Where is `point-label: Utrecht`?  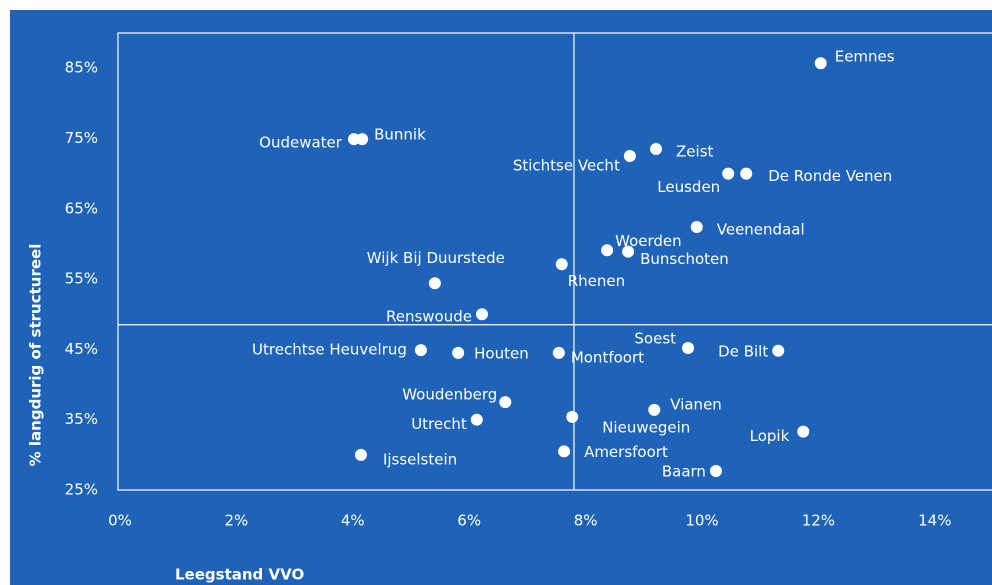 point-label: Utrecht is located at coordinates (439, 424).